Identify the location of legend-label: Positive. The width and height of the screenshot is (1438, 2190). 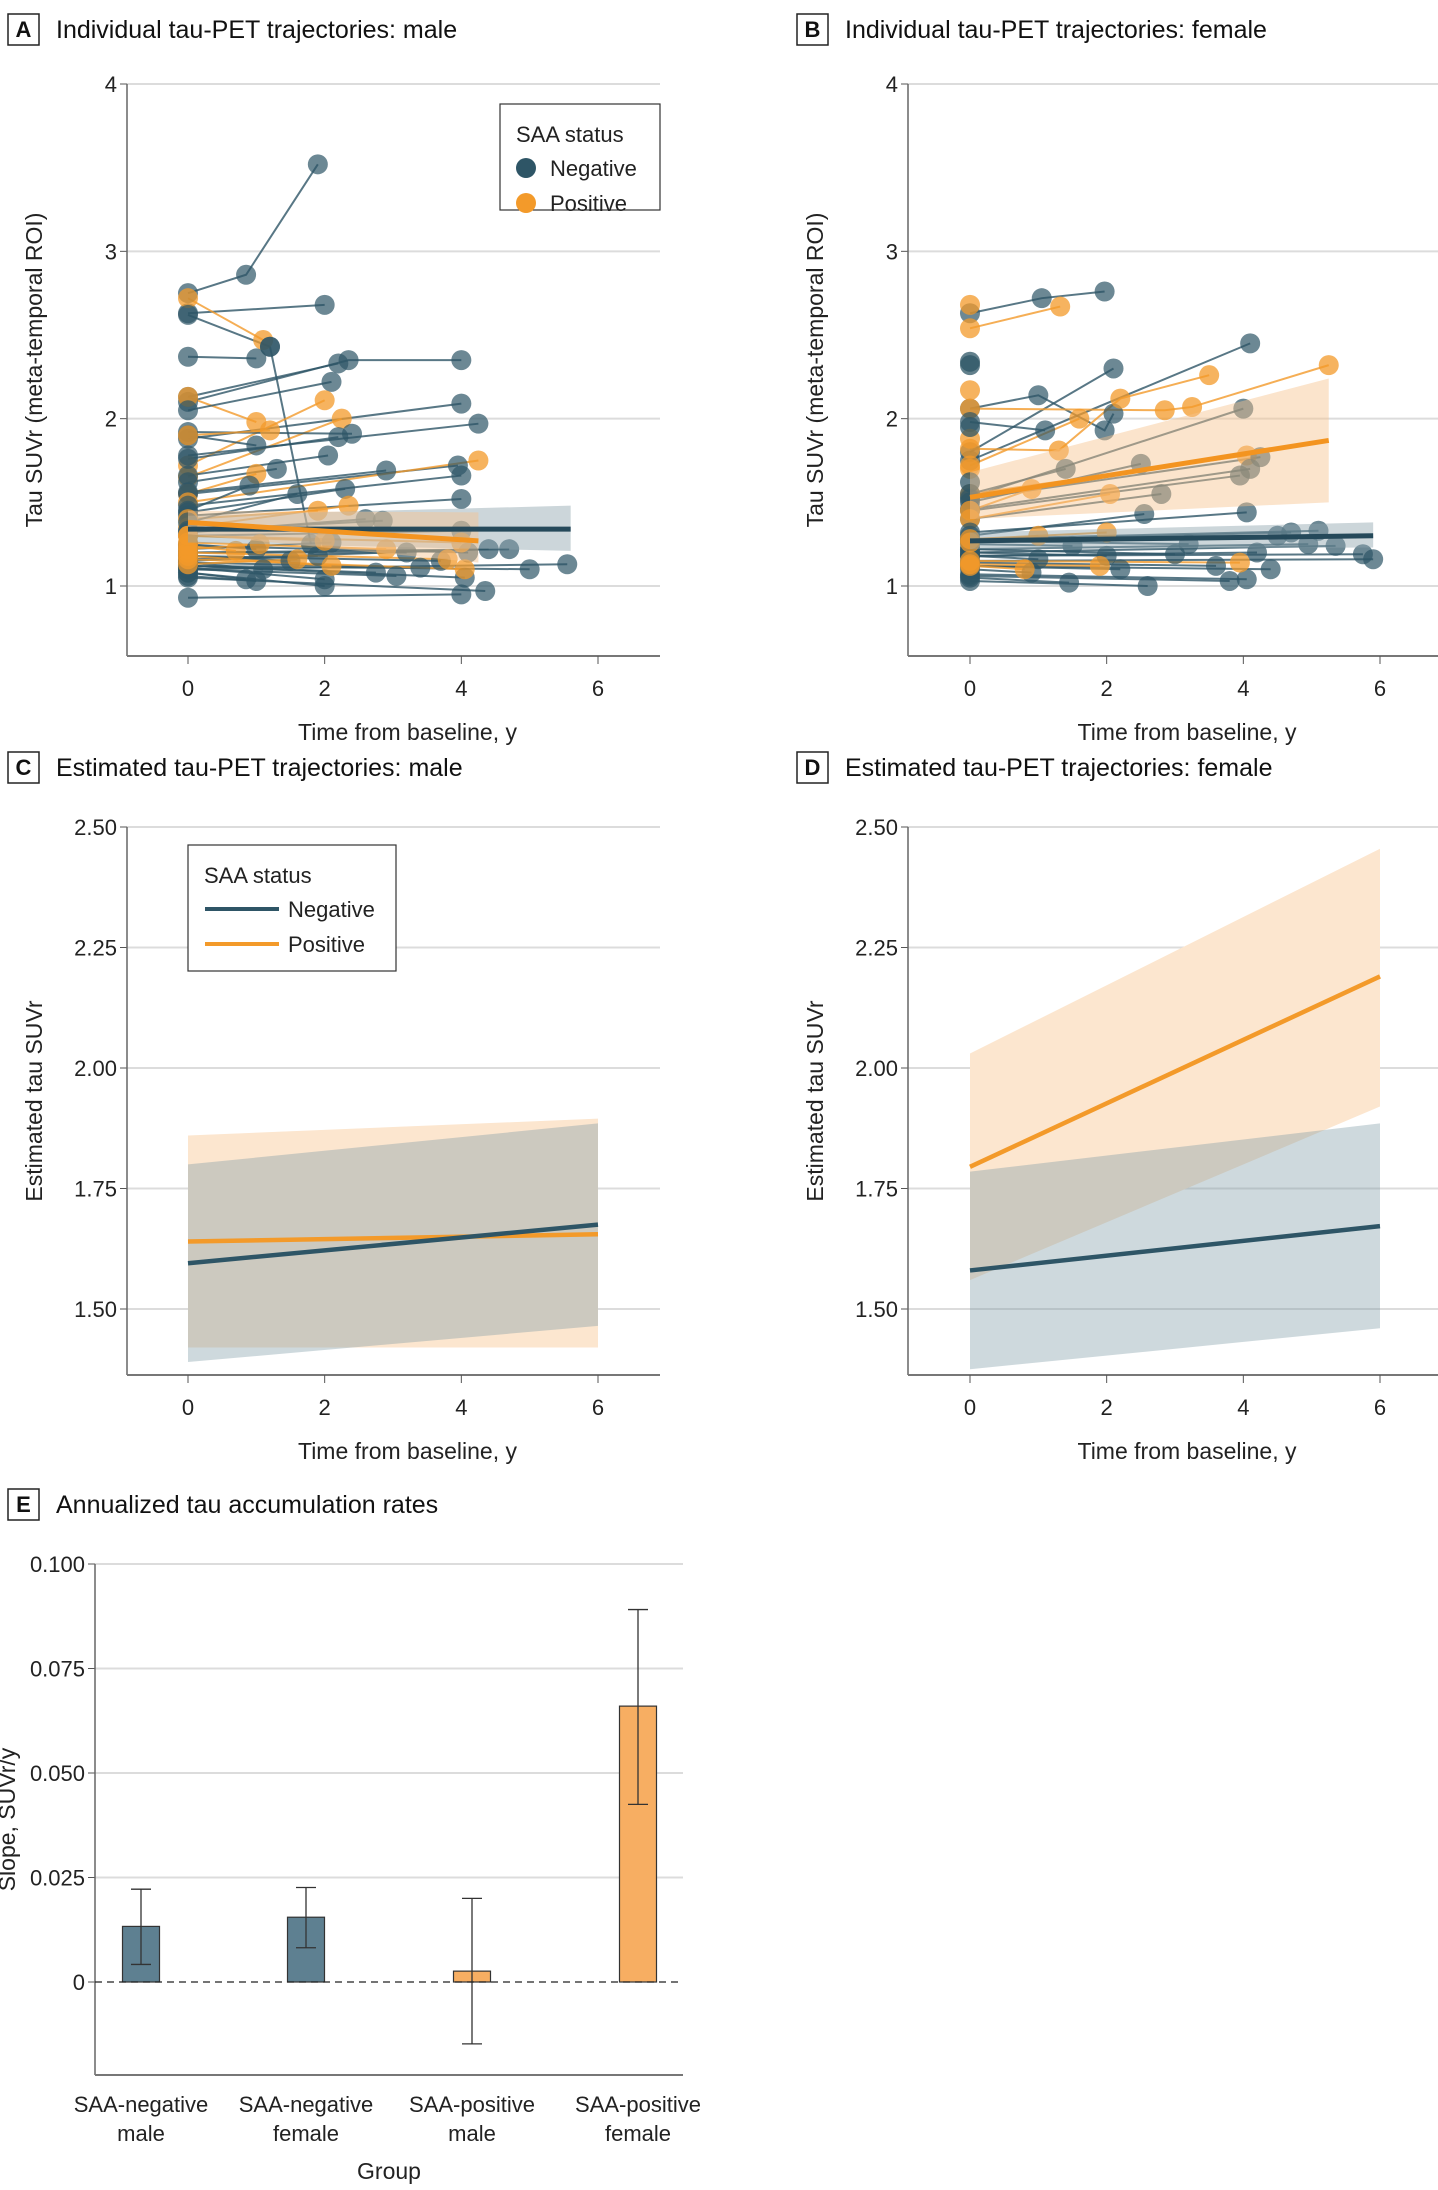
(588, 203).